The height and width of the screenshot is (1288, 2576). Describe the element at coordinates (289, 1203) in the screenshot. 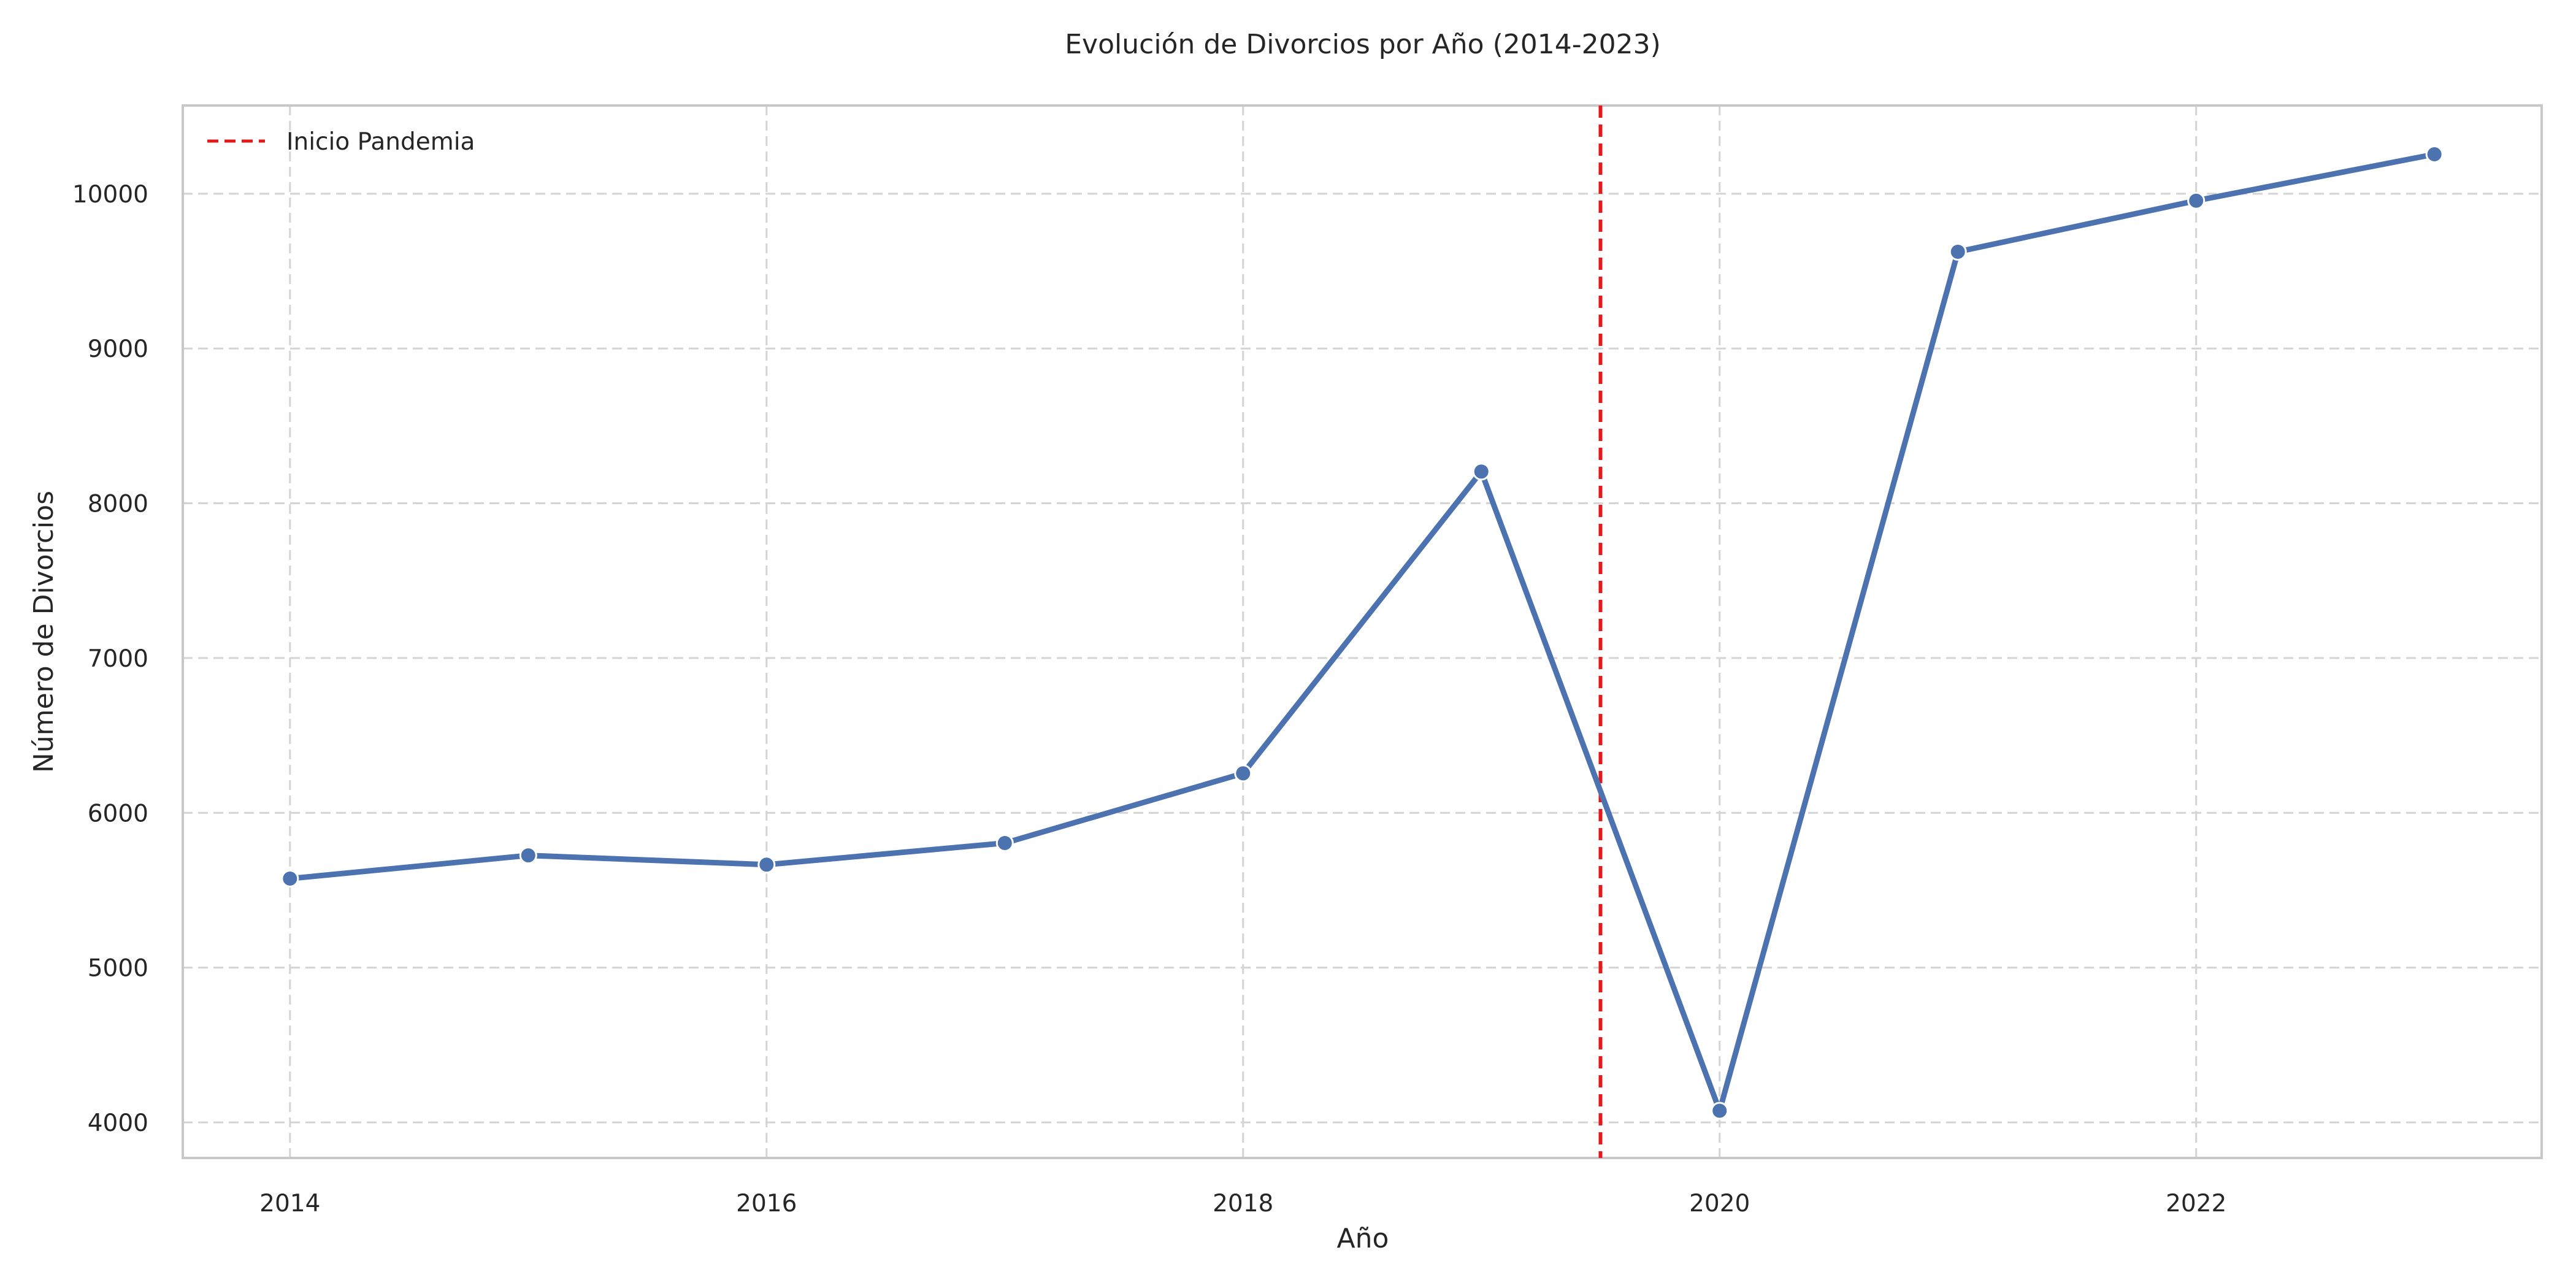

I see `x-tick-label-2014: 2014` at that location.